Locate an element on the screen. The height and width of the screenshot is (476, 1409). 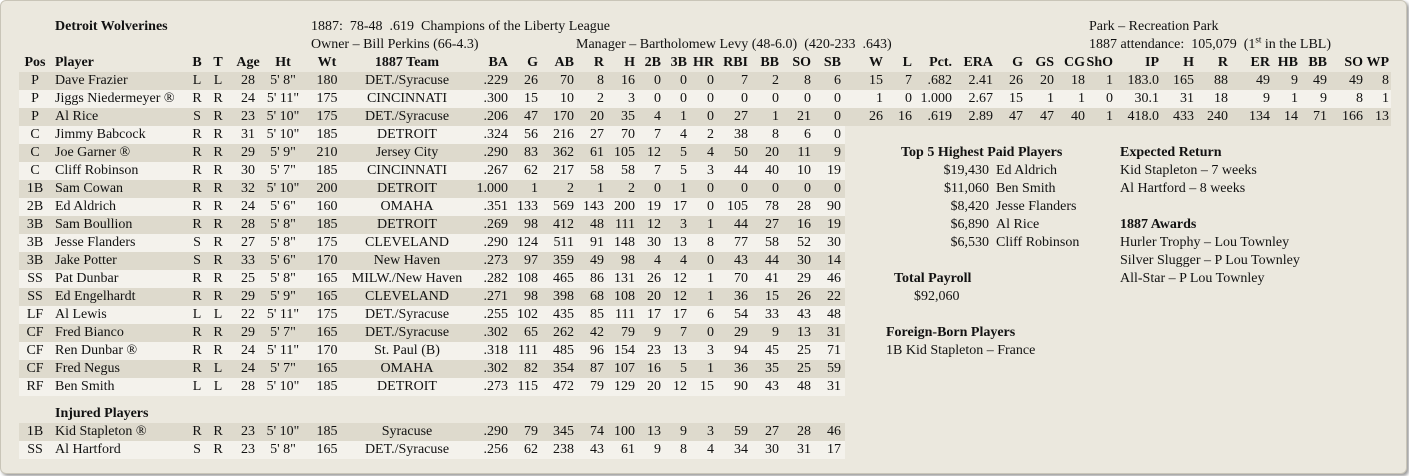
cell: 160 is located at coordinates (327, 206).